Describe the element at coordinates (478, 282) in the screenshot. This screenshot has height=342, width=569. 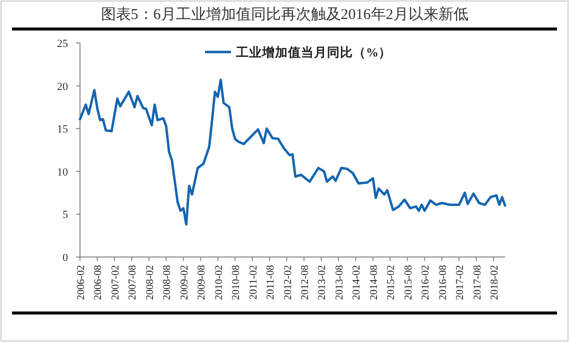
I see `x-tick-label: 2017-08` at that location.